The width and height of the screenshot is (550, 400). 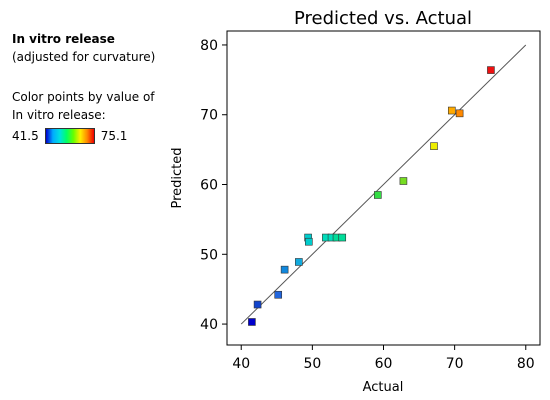 What do you see at coordinates (83, 97) in the screenshot?
I see `legend-caption-line1: Color points by value of` at bounding box center [83, 97].